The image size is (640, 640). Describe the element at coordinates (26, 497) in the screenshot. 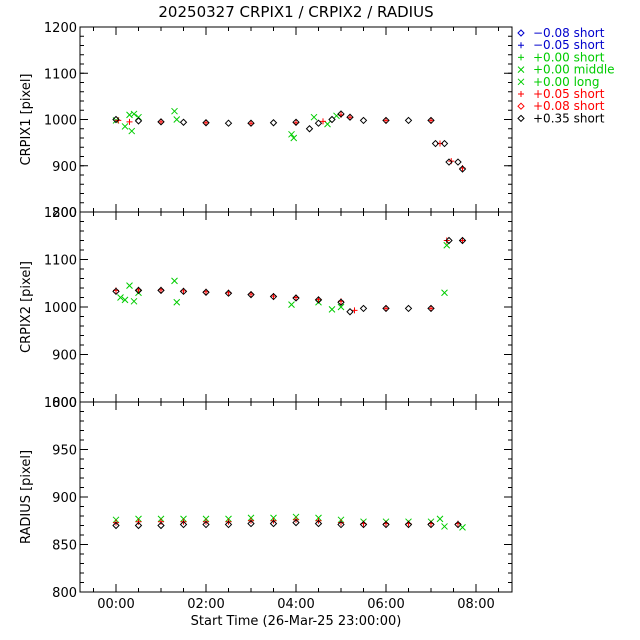

I see `y-axis-label: RADIUS [pixel]` at that location.